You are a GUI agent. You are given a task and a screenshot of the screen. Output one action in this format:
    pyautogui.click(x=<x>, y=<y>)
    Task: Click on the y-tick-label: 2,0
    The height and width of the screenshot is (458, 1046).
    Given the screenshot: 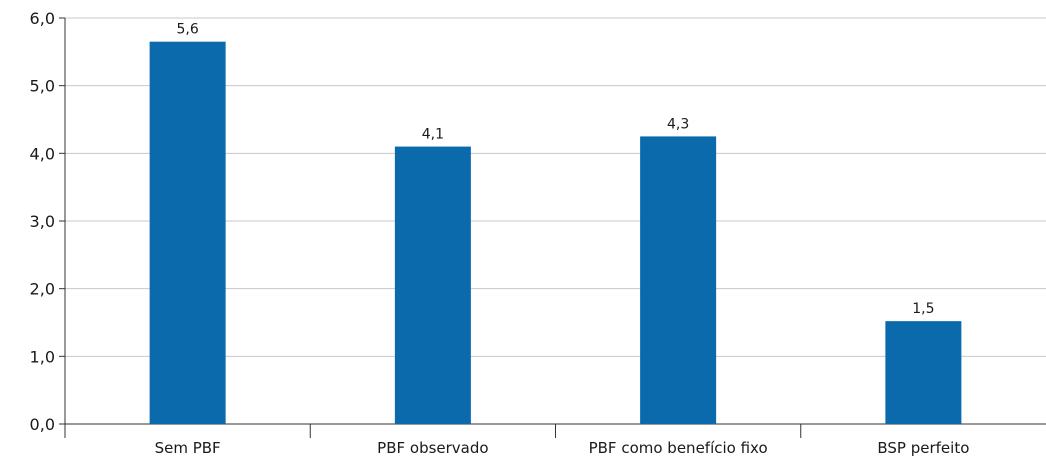 What is the action you would take?
    pyautogui.click(x=42, y=289)
    